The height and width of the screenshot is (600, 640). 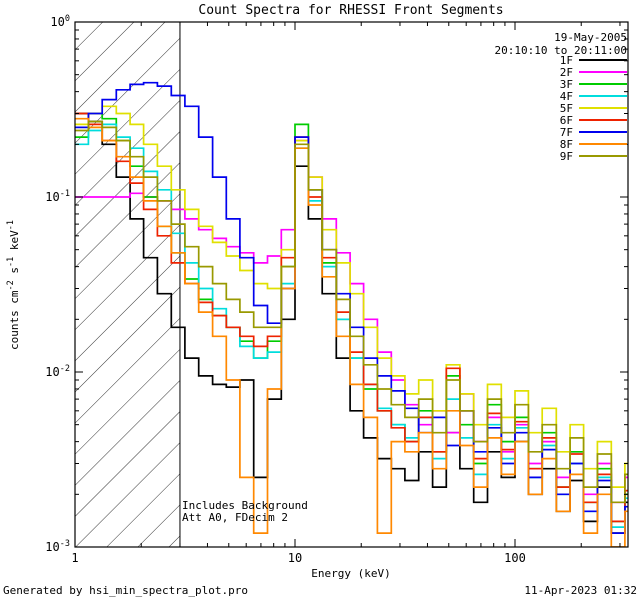 I want to click on y-axis-title: counts cm-2 s-1 keV-1, so click(x=13, y=285).